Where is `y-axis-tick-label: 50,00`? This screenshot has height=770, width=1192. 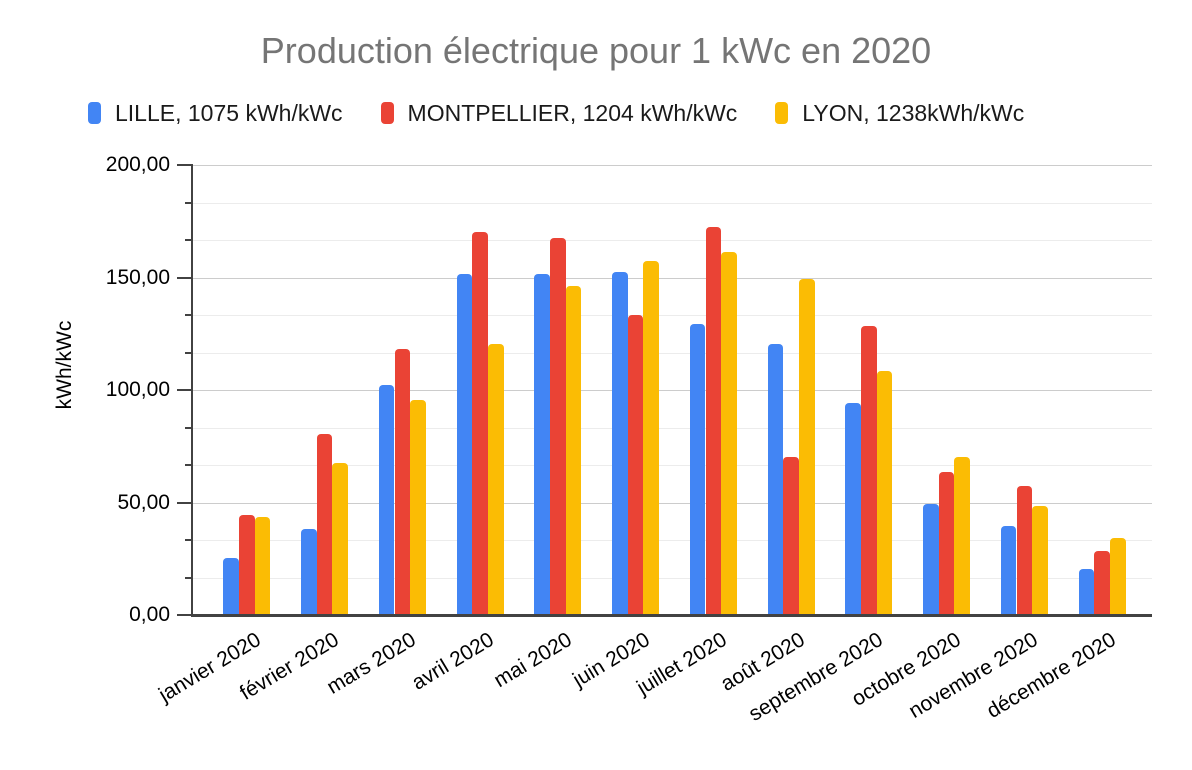 y-axis-tick-label: 50,00 is located at coordinates (143, 502).